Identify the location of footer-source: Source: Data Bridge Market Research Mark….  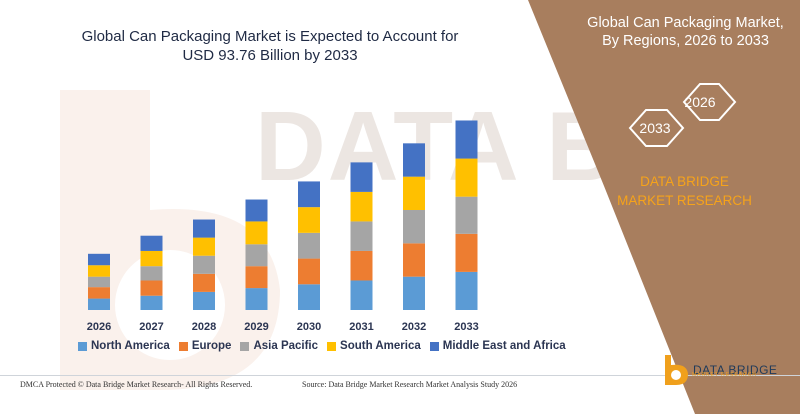
(410, 384).